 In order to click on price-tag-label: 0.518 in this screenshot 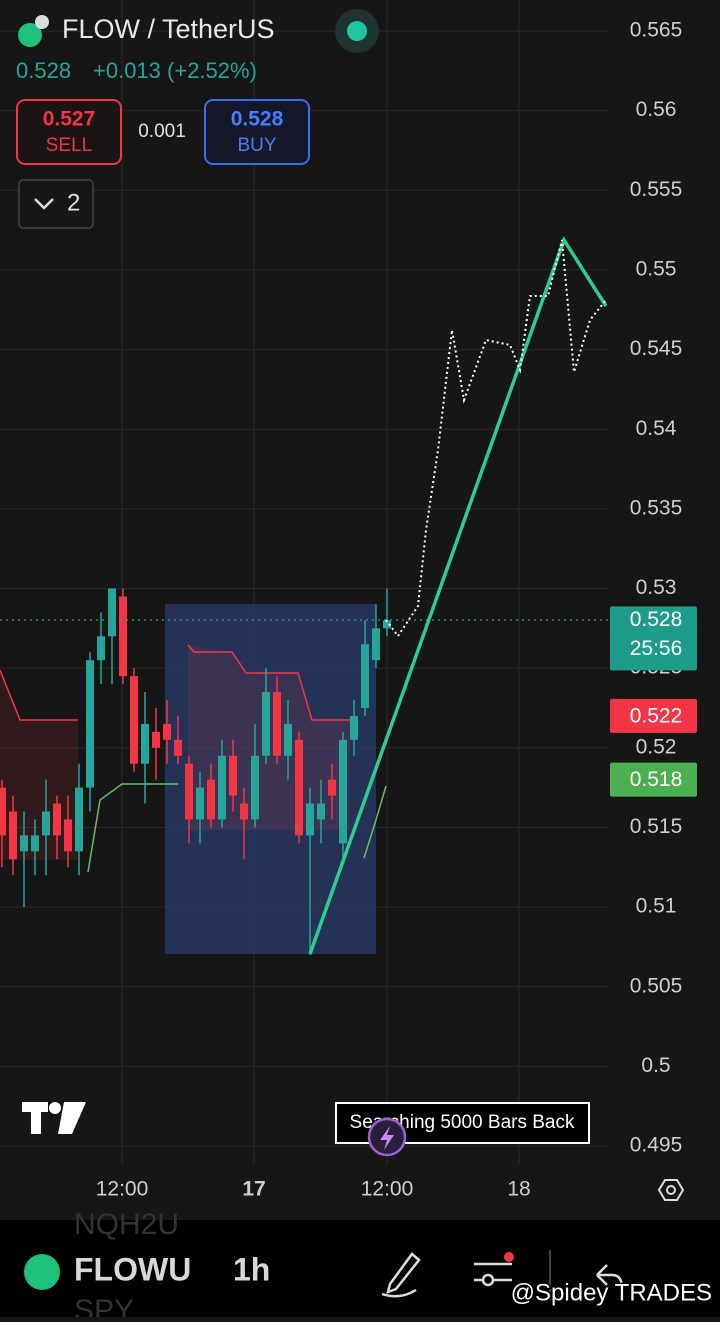, I will do `click(656, 779)`.